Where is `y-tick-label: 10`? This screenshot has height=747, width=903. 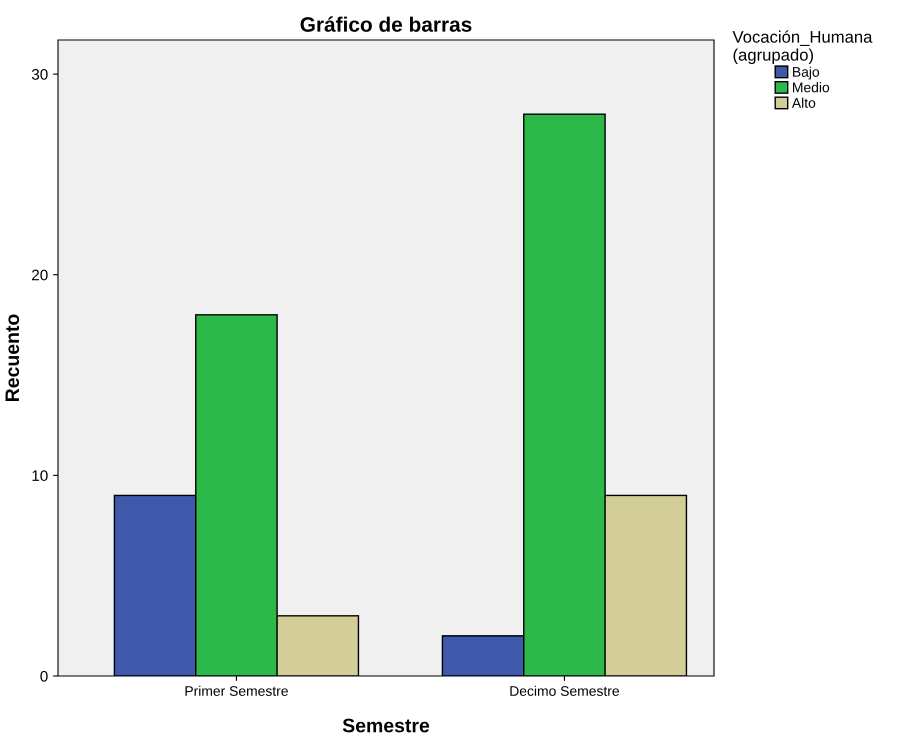 y-tick-label: 10 is located at coordinates (40, 476).